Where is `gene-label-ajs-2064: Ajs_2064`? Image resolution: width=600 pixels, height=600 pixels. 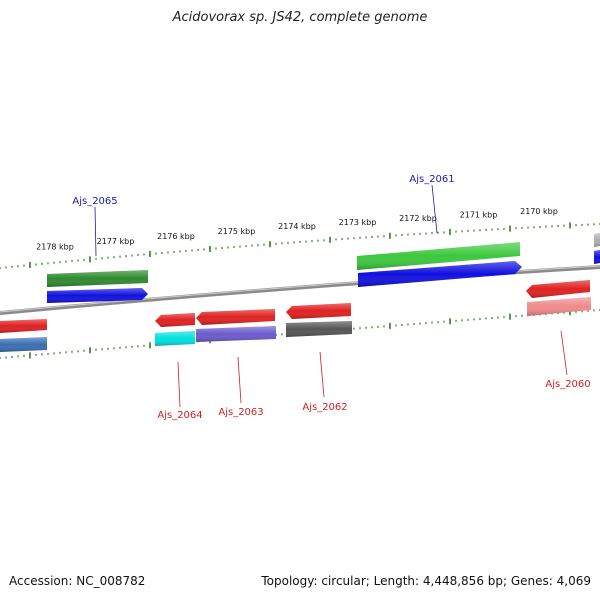
gene-label-ajs-2064: Ajs_2064 is located at coordinates (179, 415).